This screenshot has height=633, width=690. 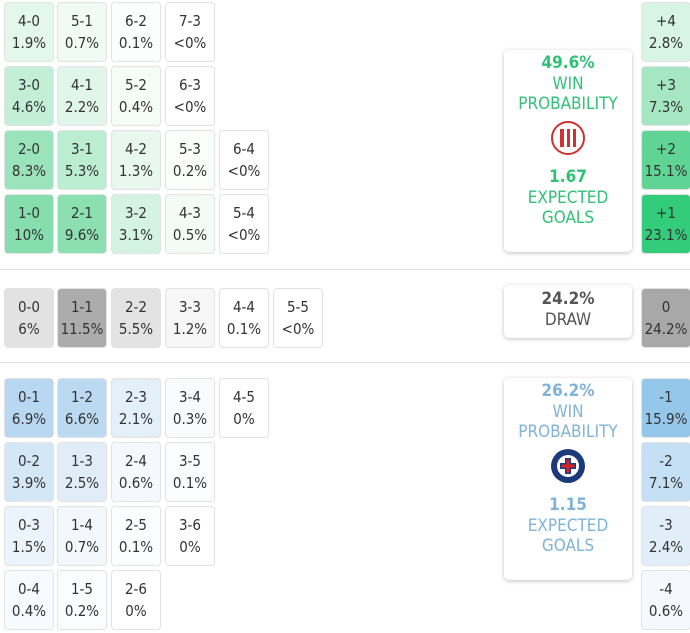 What do you see at coordinates (190, 224) in the screenshot?
I see `score-cell: 4-3 0.5%` at bounding box center [190, 224].